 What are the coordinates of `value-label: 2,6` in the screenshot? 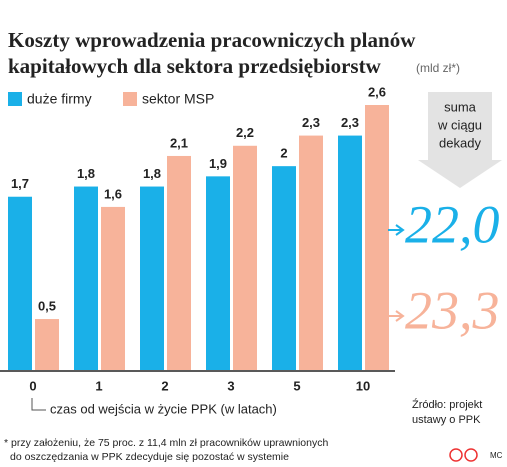 It's located at (377, 91).